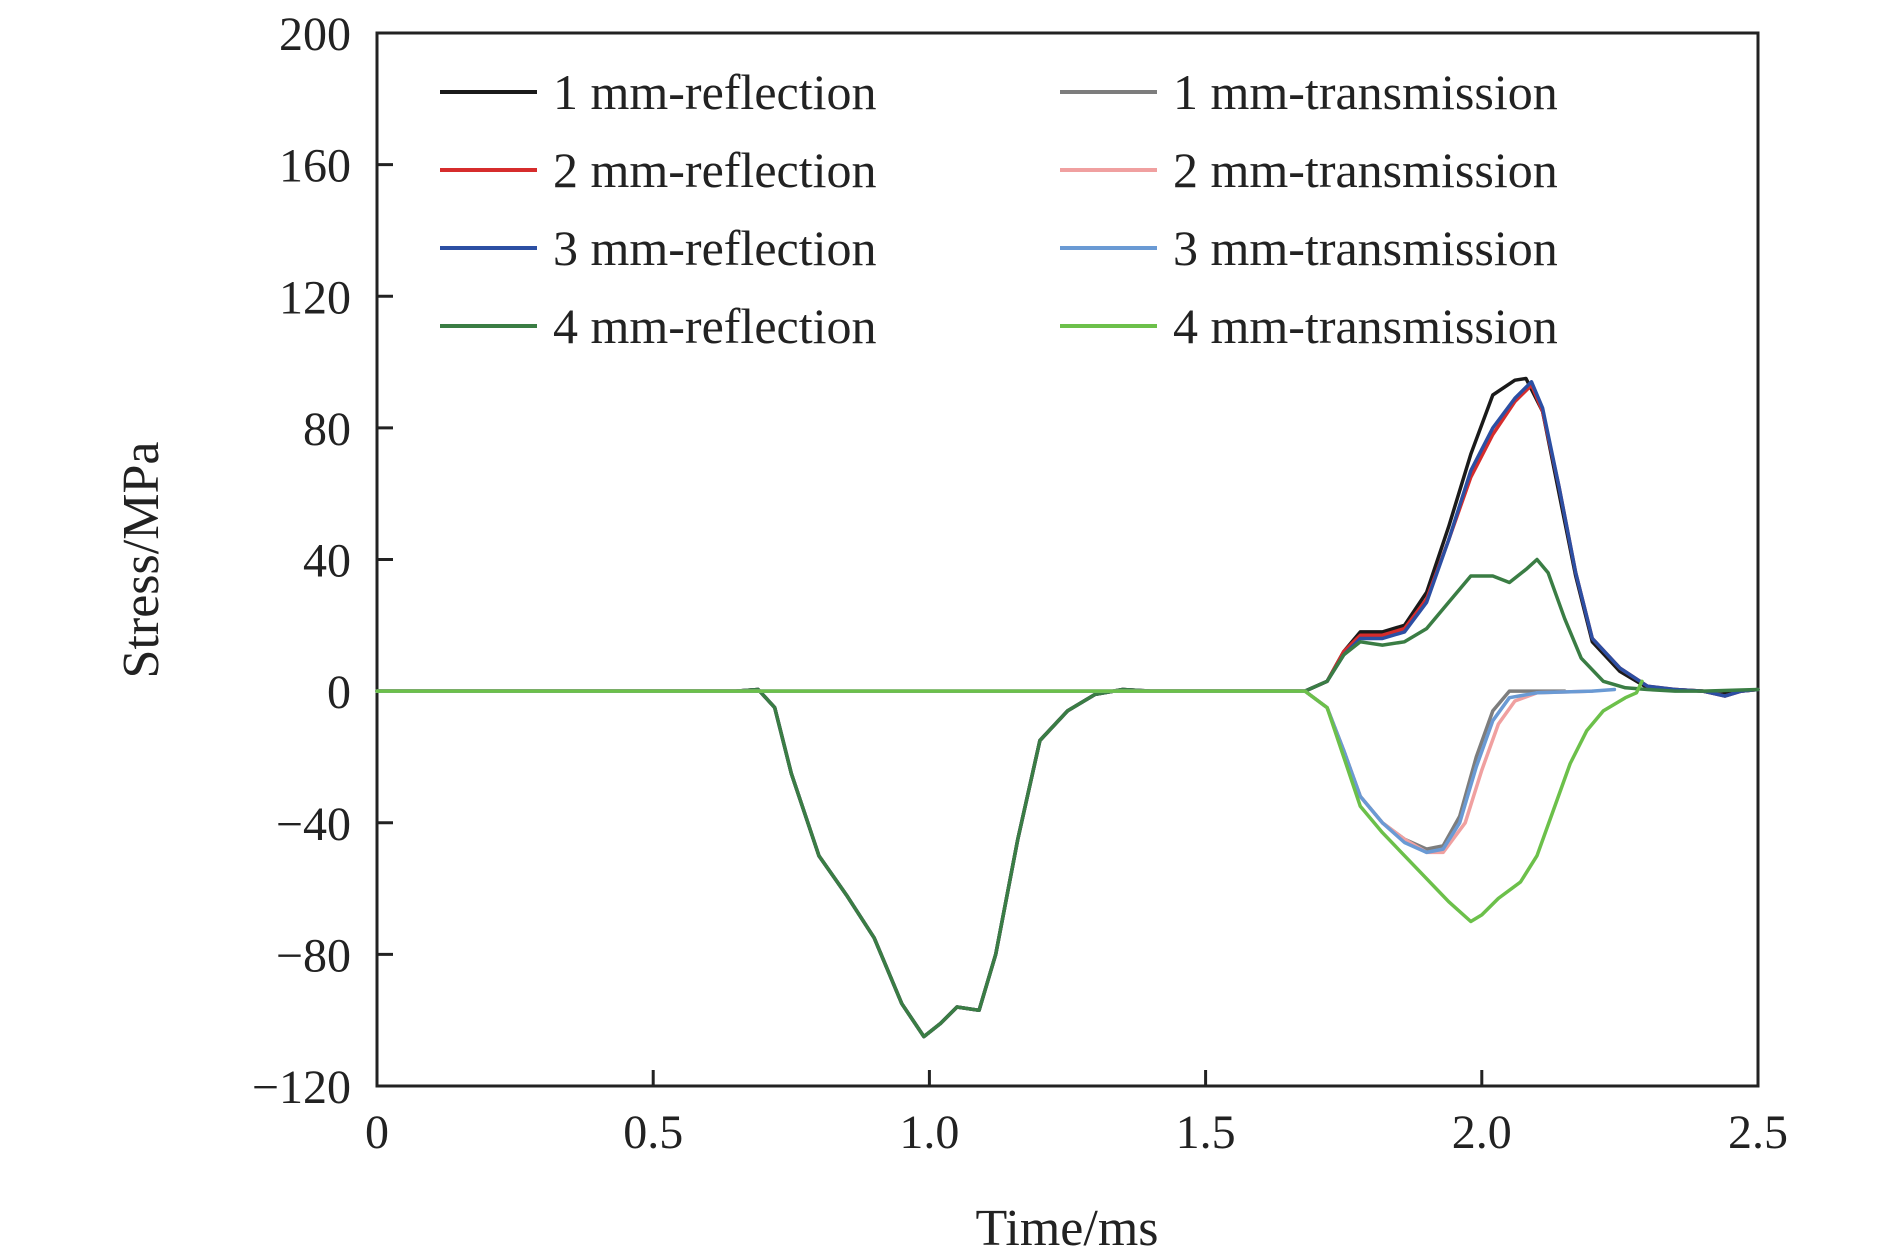 This screenshot has height=1260, width=1890. What do you see at coordinates (141, 560) in the screenshot?
I see `y-axis-label: Stress/MPa` at bounding box center [141, 560].